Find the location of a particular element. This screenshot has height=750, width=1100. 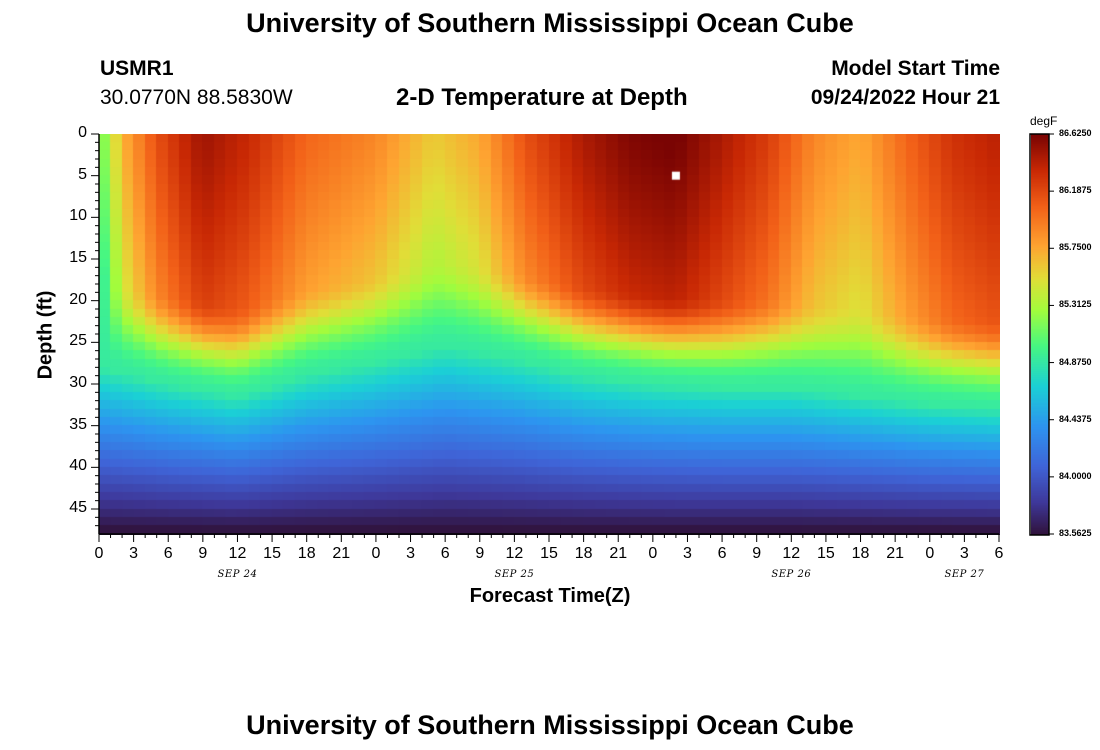

colorbar-label: 85.3125 is located at coordinates (1075, 304).